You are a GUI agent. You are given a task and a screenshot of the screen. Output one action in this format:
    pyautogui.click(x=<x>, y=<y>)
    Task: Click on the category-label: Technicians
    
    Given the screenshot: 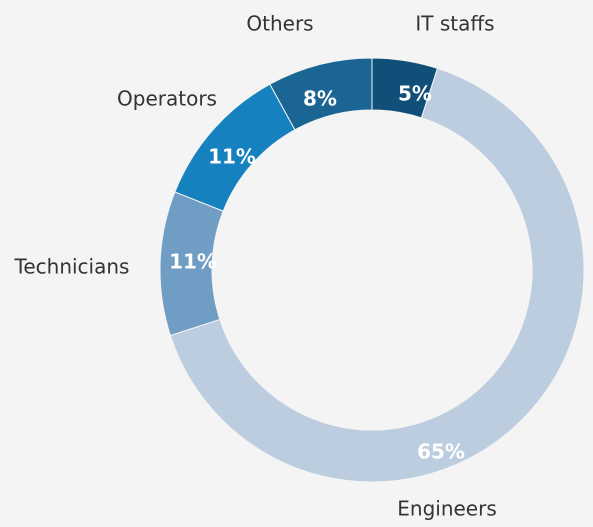 What is the action you would take?
    pyautogui.click(x=72, y=267)
    